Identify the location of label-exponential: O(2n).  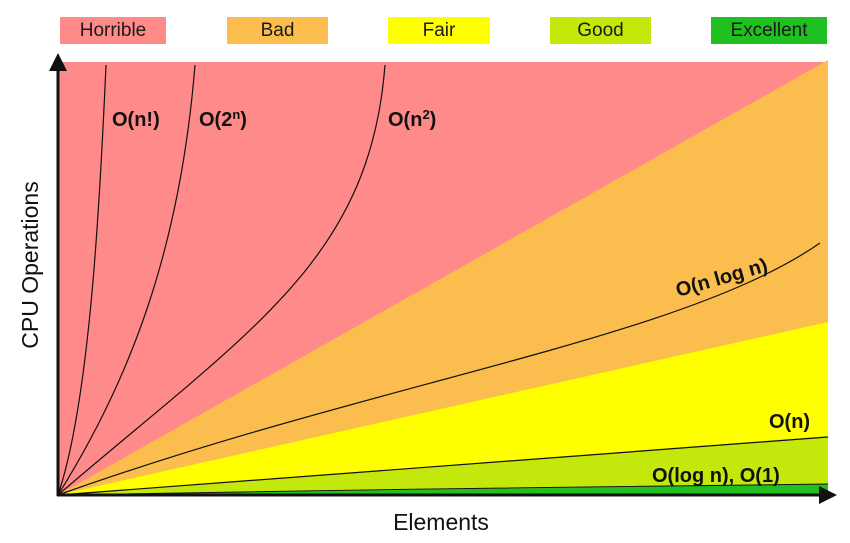
(223, 119).